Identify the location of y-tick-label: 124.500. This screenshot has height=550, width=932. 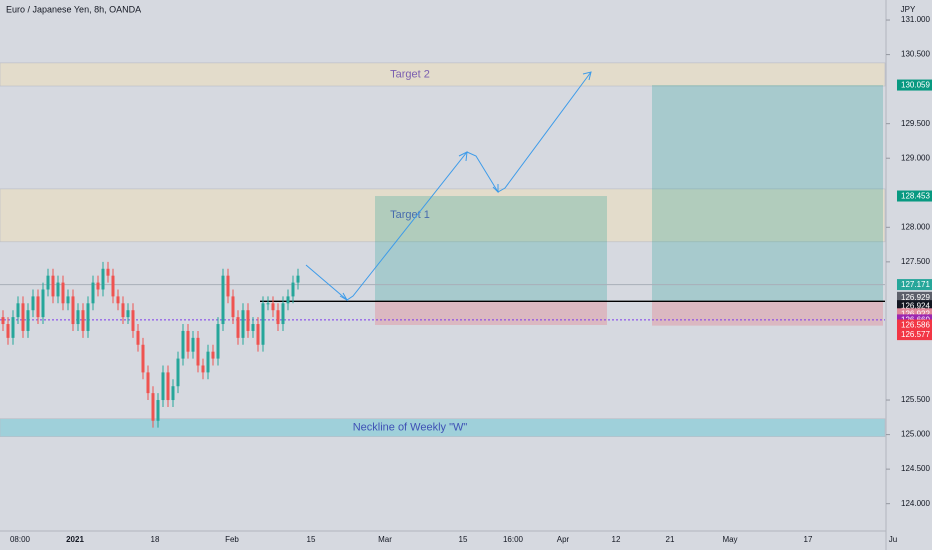
(915, 468).